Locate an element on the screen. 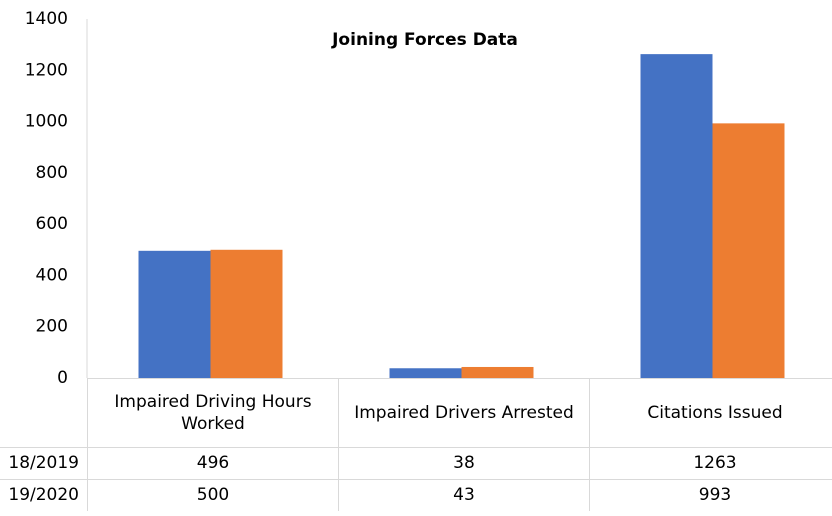 The height and width of the screenshot is (516, 832). y-tick-label: 400 is located at coordinates (52, 275).